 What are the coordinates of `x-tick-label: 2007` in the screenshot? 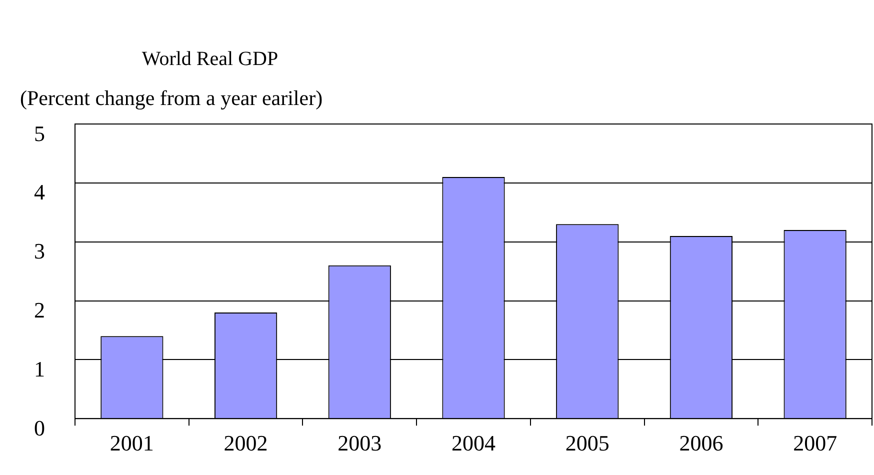 It's located at (815, 443).